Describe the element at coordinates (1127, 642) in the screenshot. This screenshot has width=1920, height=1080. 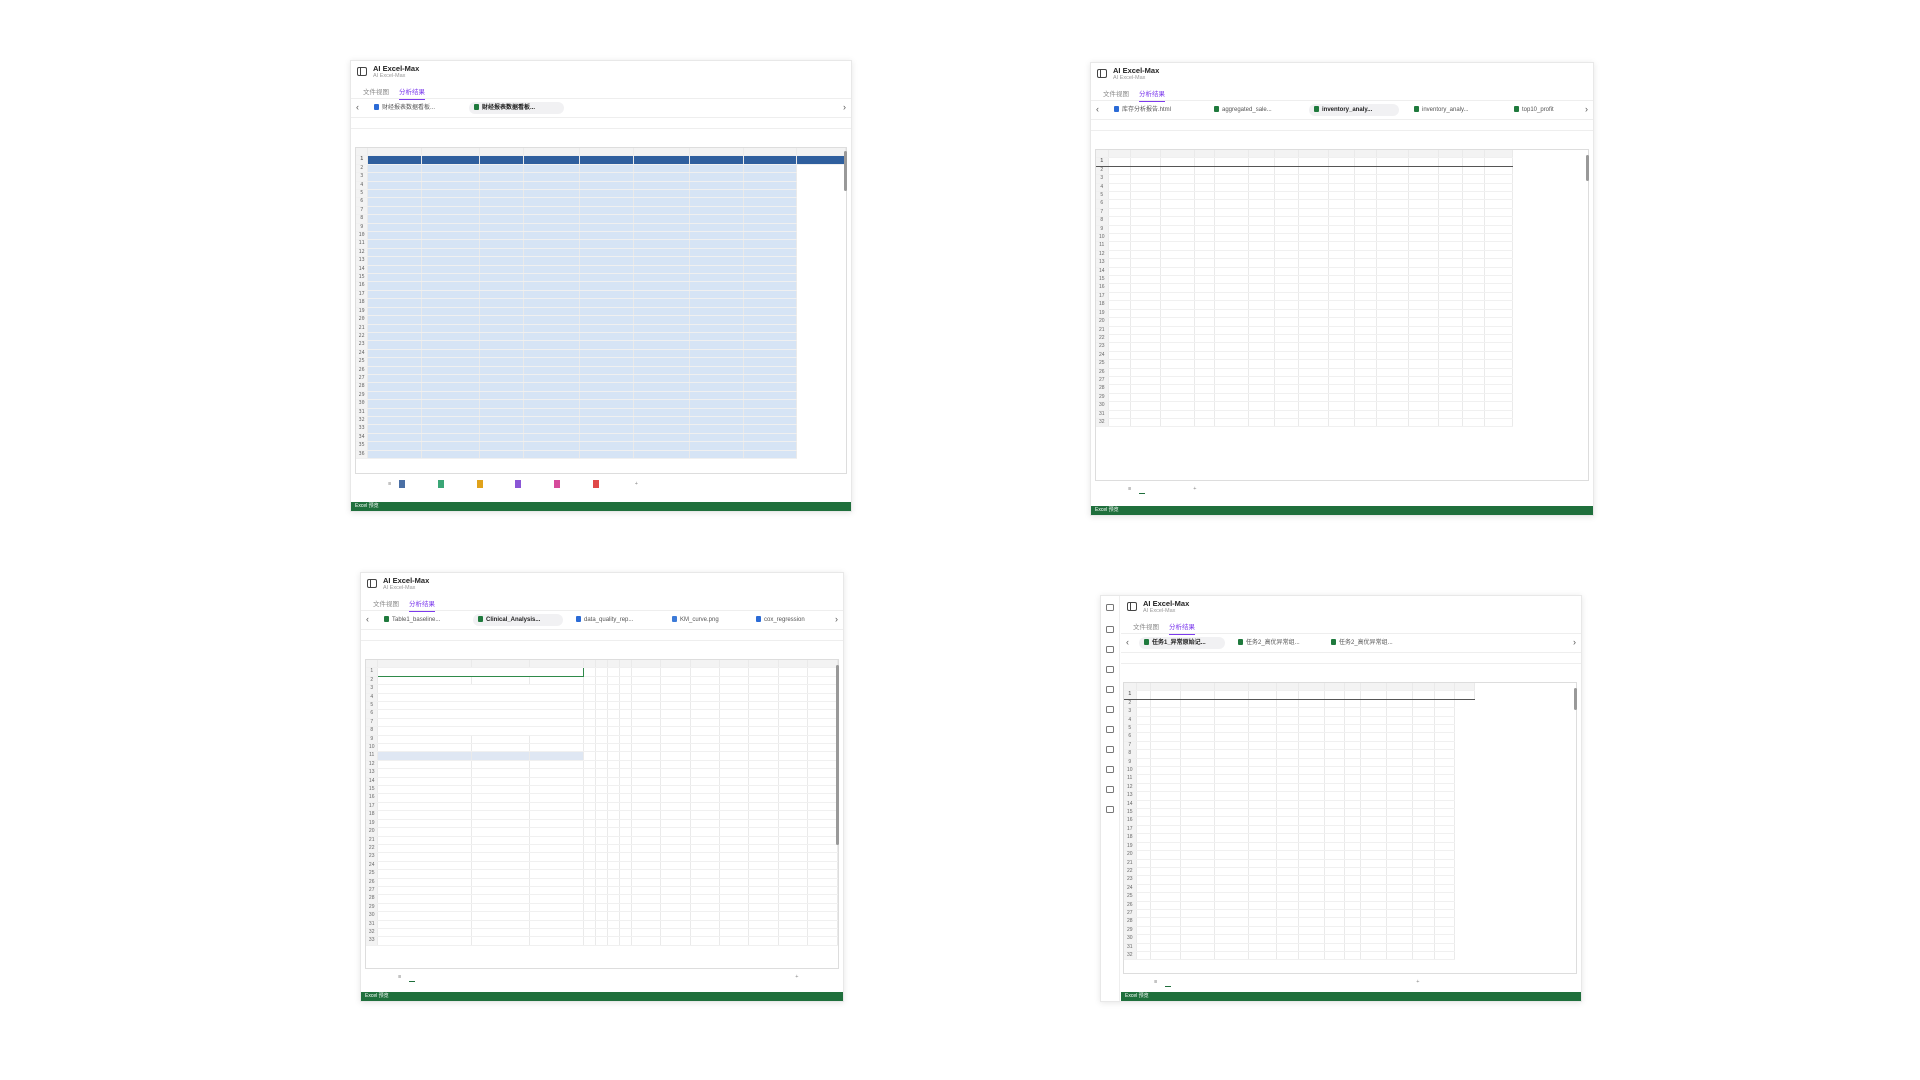
I see `chevron-left-icon: ‹` at that location.